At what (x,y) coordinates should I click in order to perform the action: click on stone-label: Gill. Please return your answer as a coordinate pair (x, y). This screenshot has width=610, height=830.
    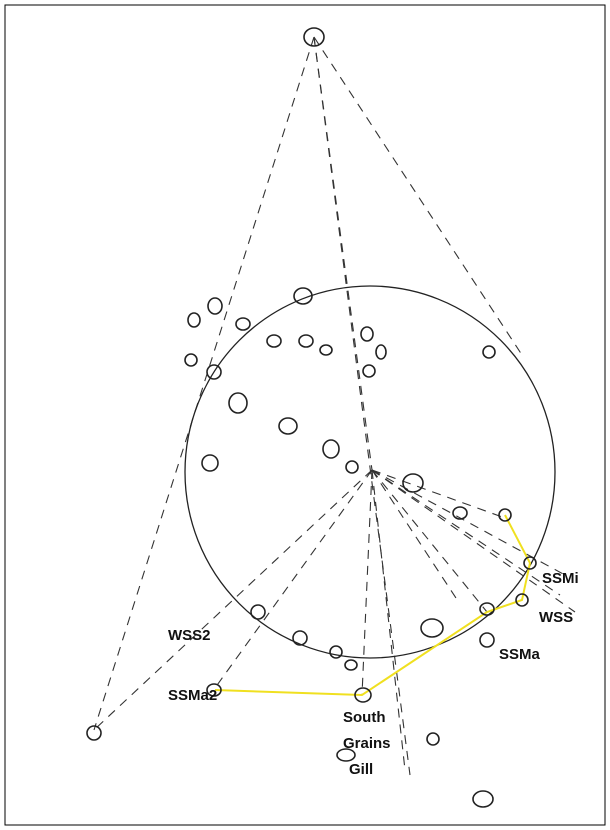
    Looking at the image, I should click on (361, 769).